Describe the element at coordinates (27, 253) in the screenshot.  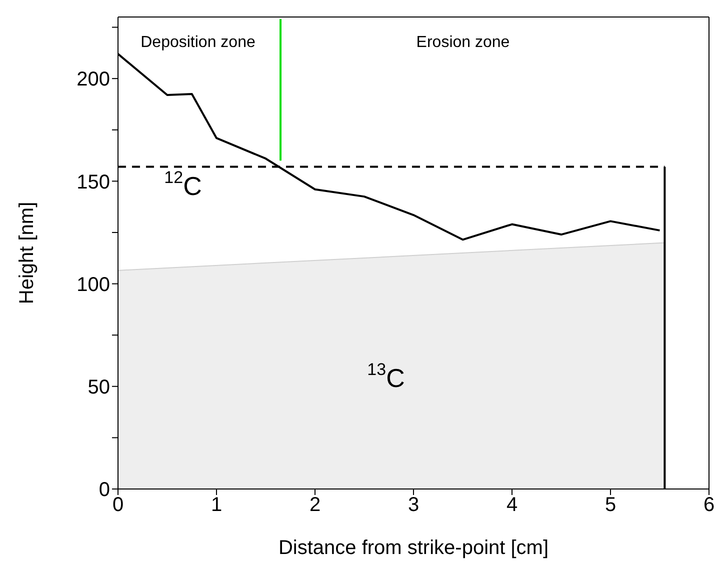
I see `y-axis-title: Height [nm]` at that location.